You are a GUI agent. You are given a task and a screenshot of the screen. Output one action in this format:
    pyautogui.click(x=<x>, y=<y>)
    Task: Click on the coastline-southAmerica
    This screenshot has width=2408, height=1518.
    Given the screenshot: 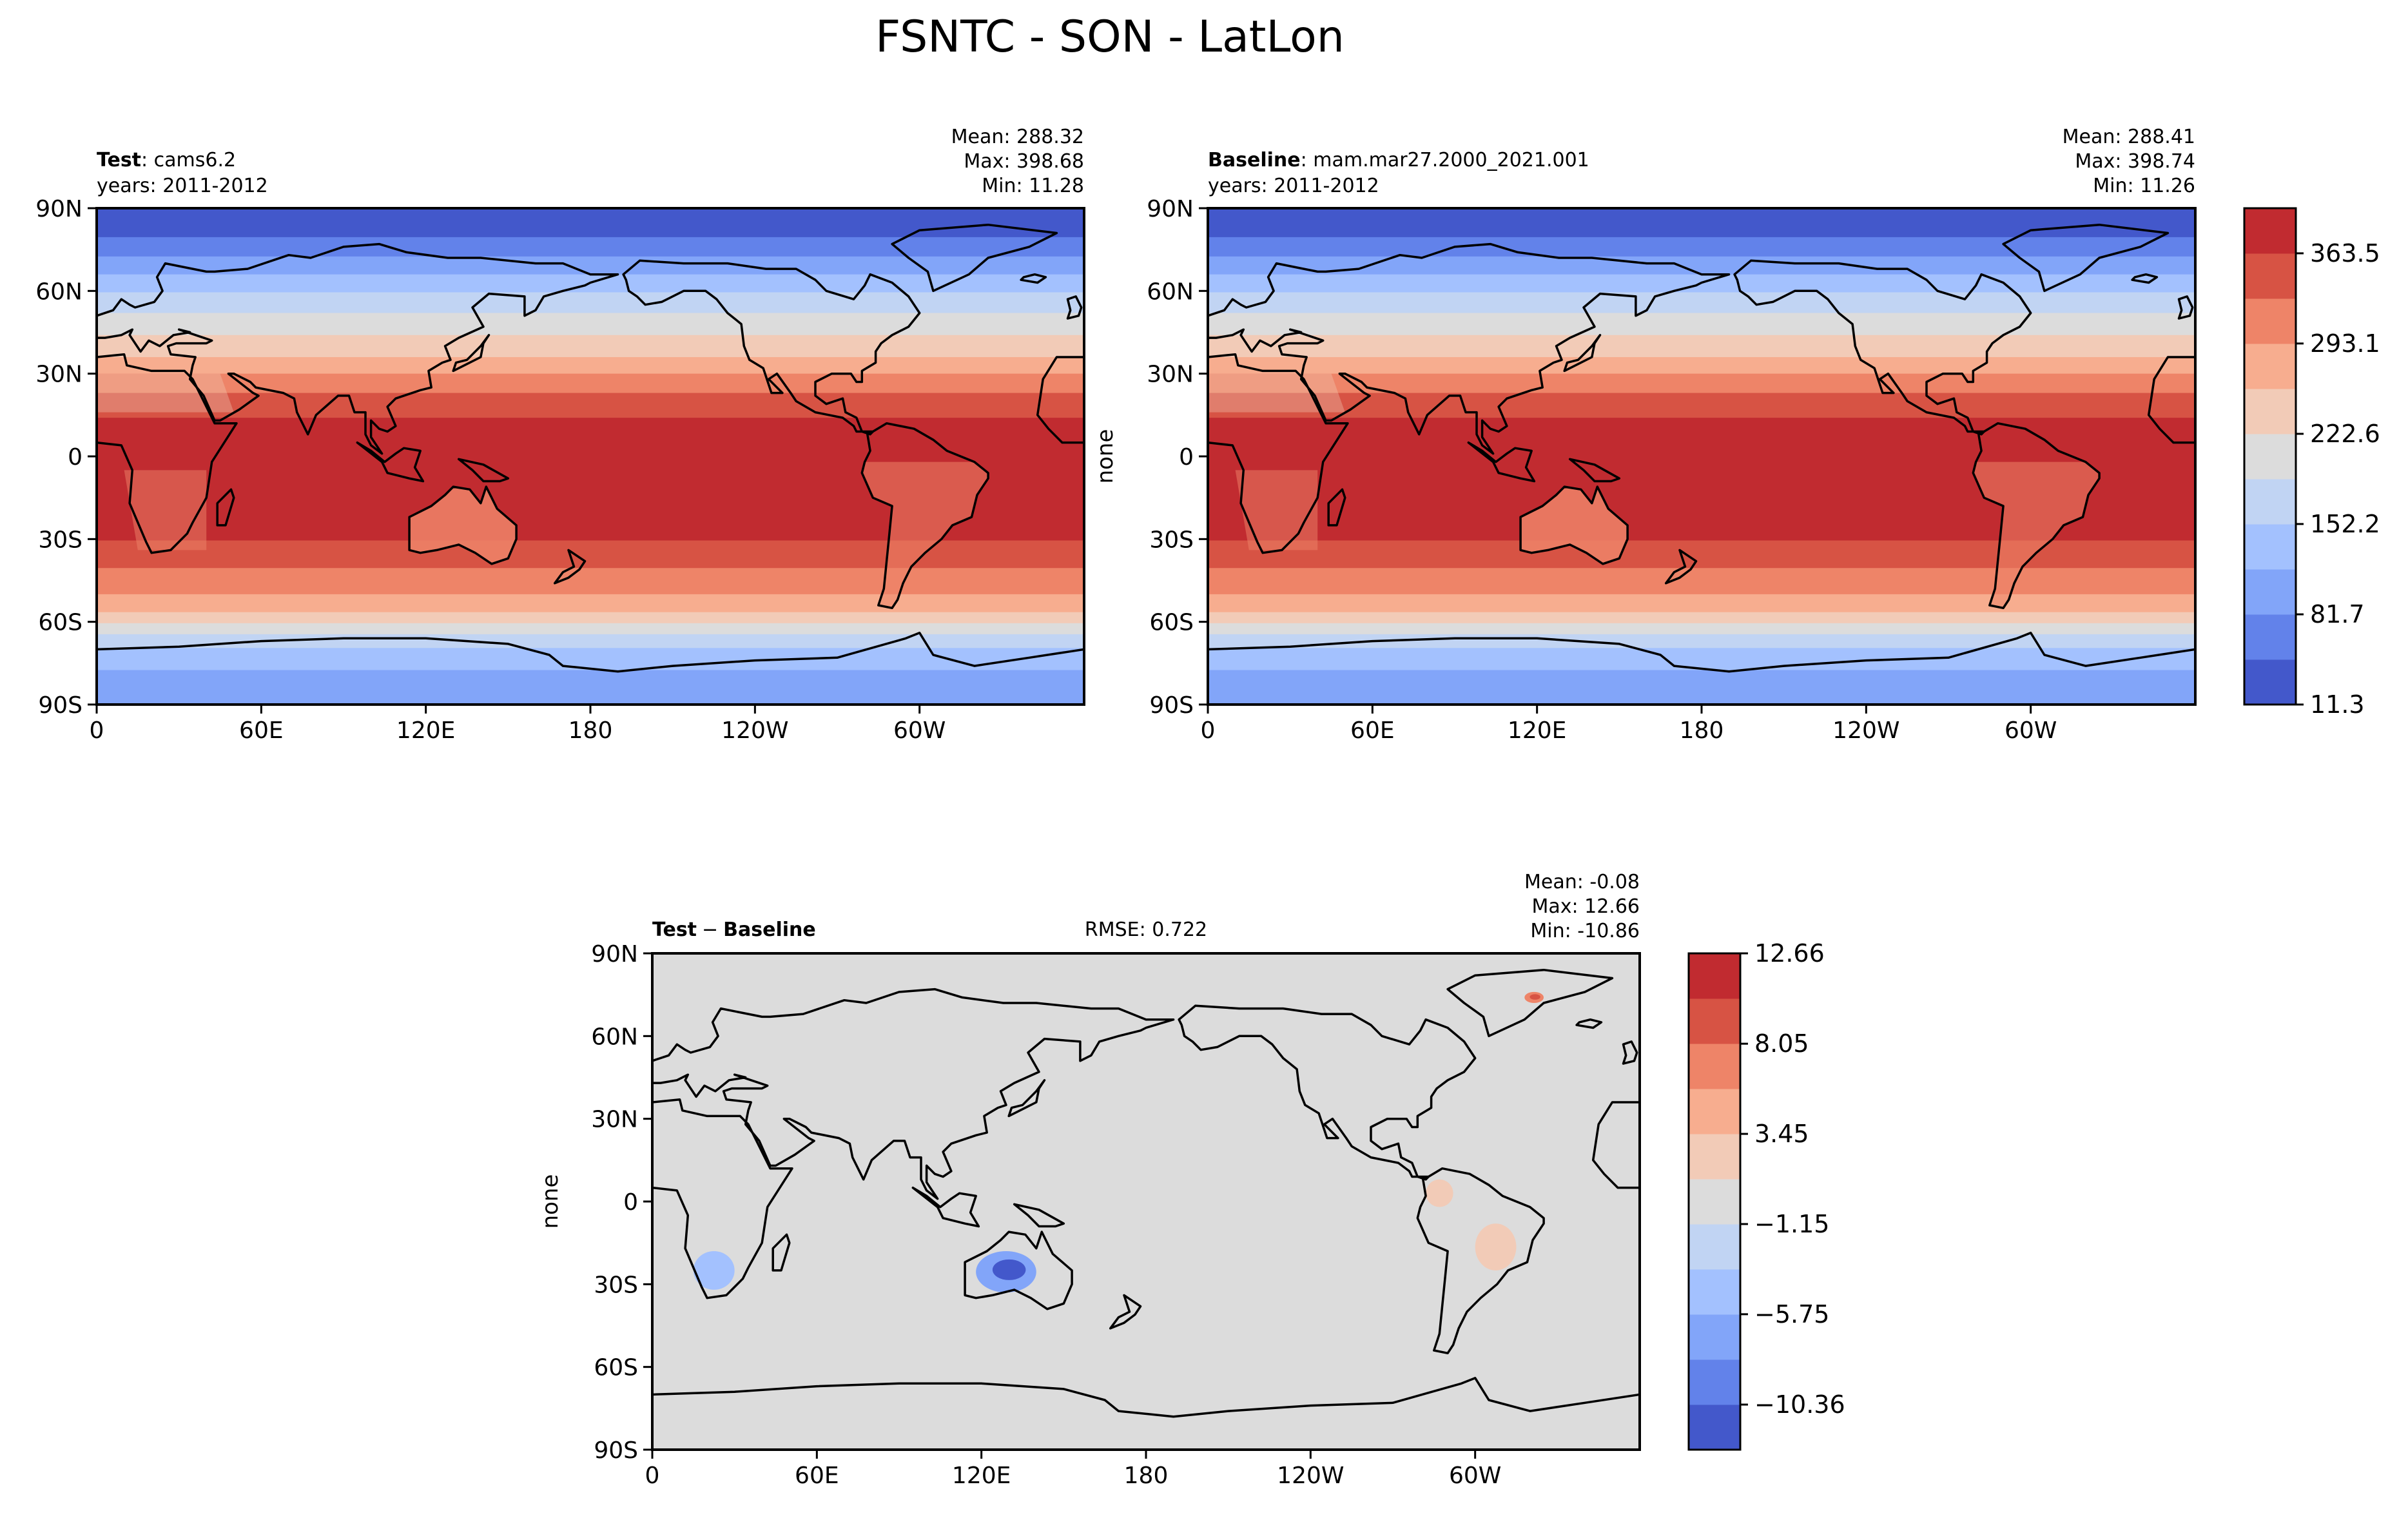 What is the action you would take?
    pyautogui.click(x=1480, y=1261)
    